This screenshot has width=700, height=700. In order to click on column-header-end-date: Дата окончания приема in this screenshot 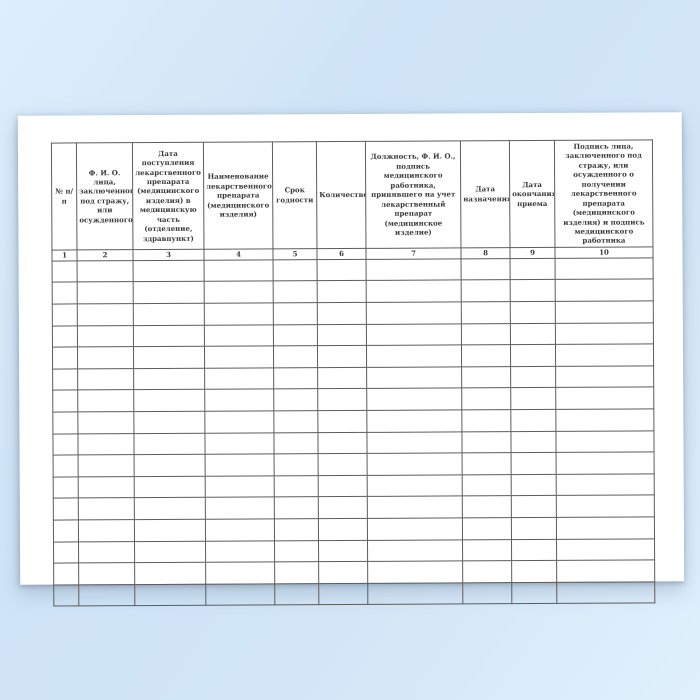, I will do `click(532, 194)`.